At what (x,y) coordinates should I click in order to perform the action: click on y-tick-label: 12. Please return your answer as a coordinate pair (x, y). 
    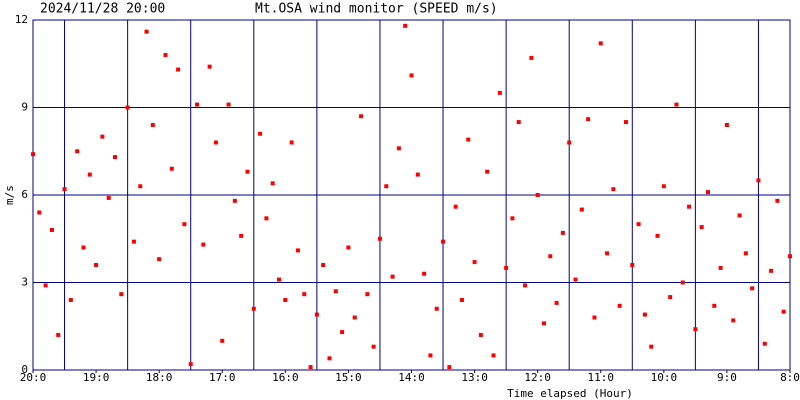
    Looking at the image, I should click on (21, 19).